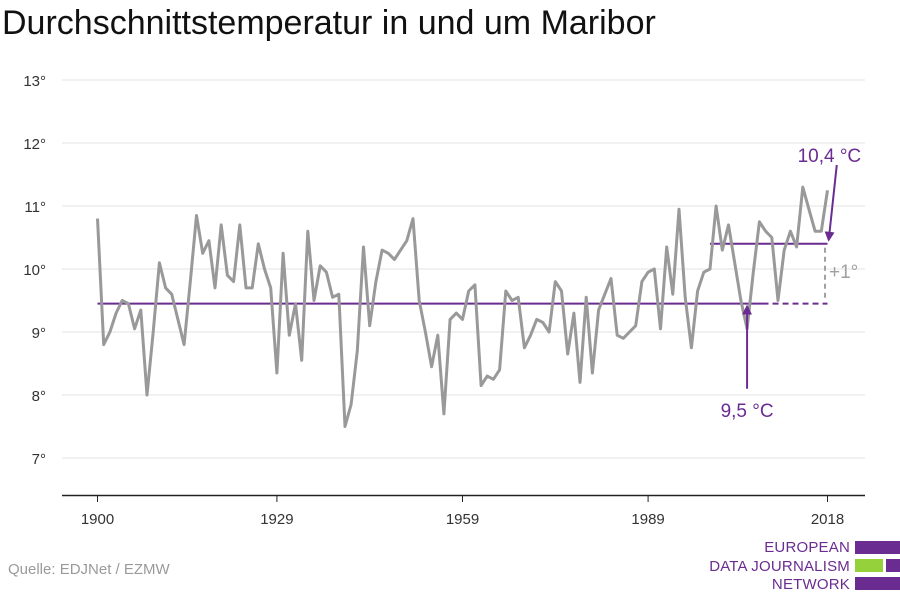  What do you see at coordinates (869, 565) in the screenshot?
I see `logo-bar-middle-green` at bounding box center [869, 565].